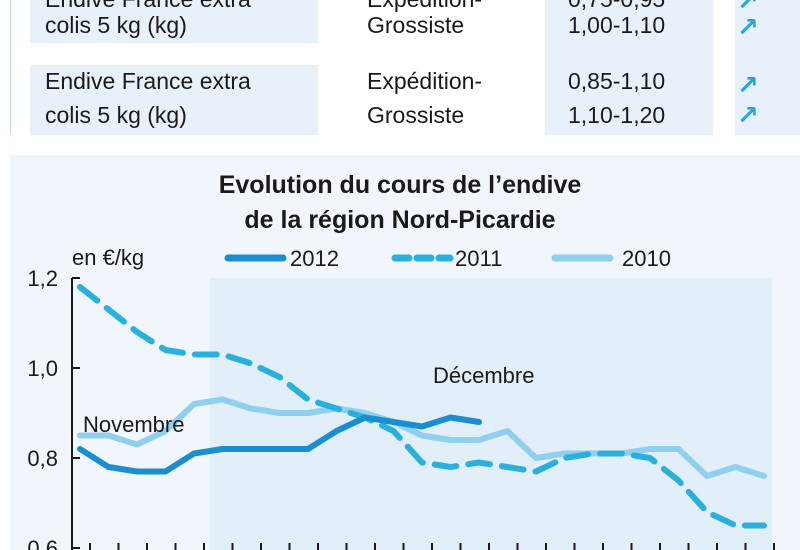  What do you see at coordinates (617, 115) in the screenshot?
I see `table-row-2-price-line2: 1,10-1,20` at bounding box center [617, 115].